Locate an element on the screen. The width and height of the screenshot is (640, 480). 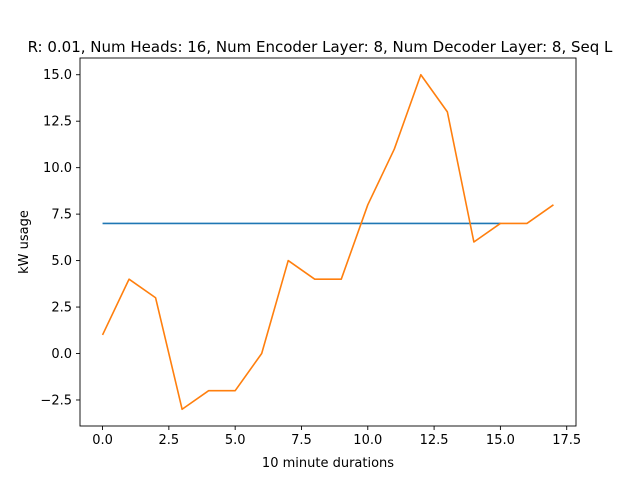
y-tick-label: 0.0 is located at coordinates (61, 354).